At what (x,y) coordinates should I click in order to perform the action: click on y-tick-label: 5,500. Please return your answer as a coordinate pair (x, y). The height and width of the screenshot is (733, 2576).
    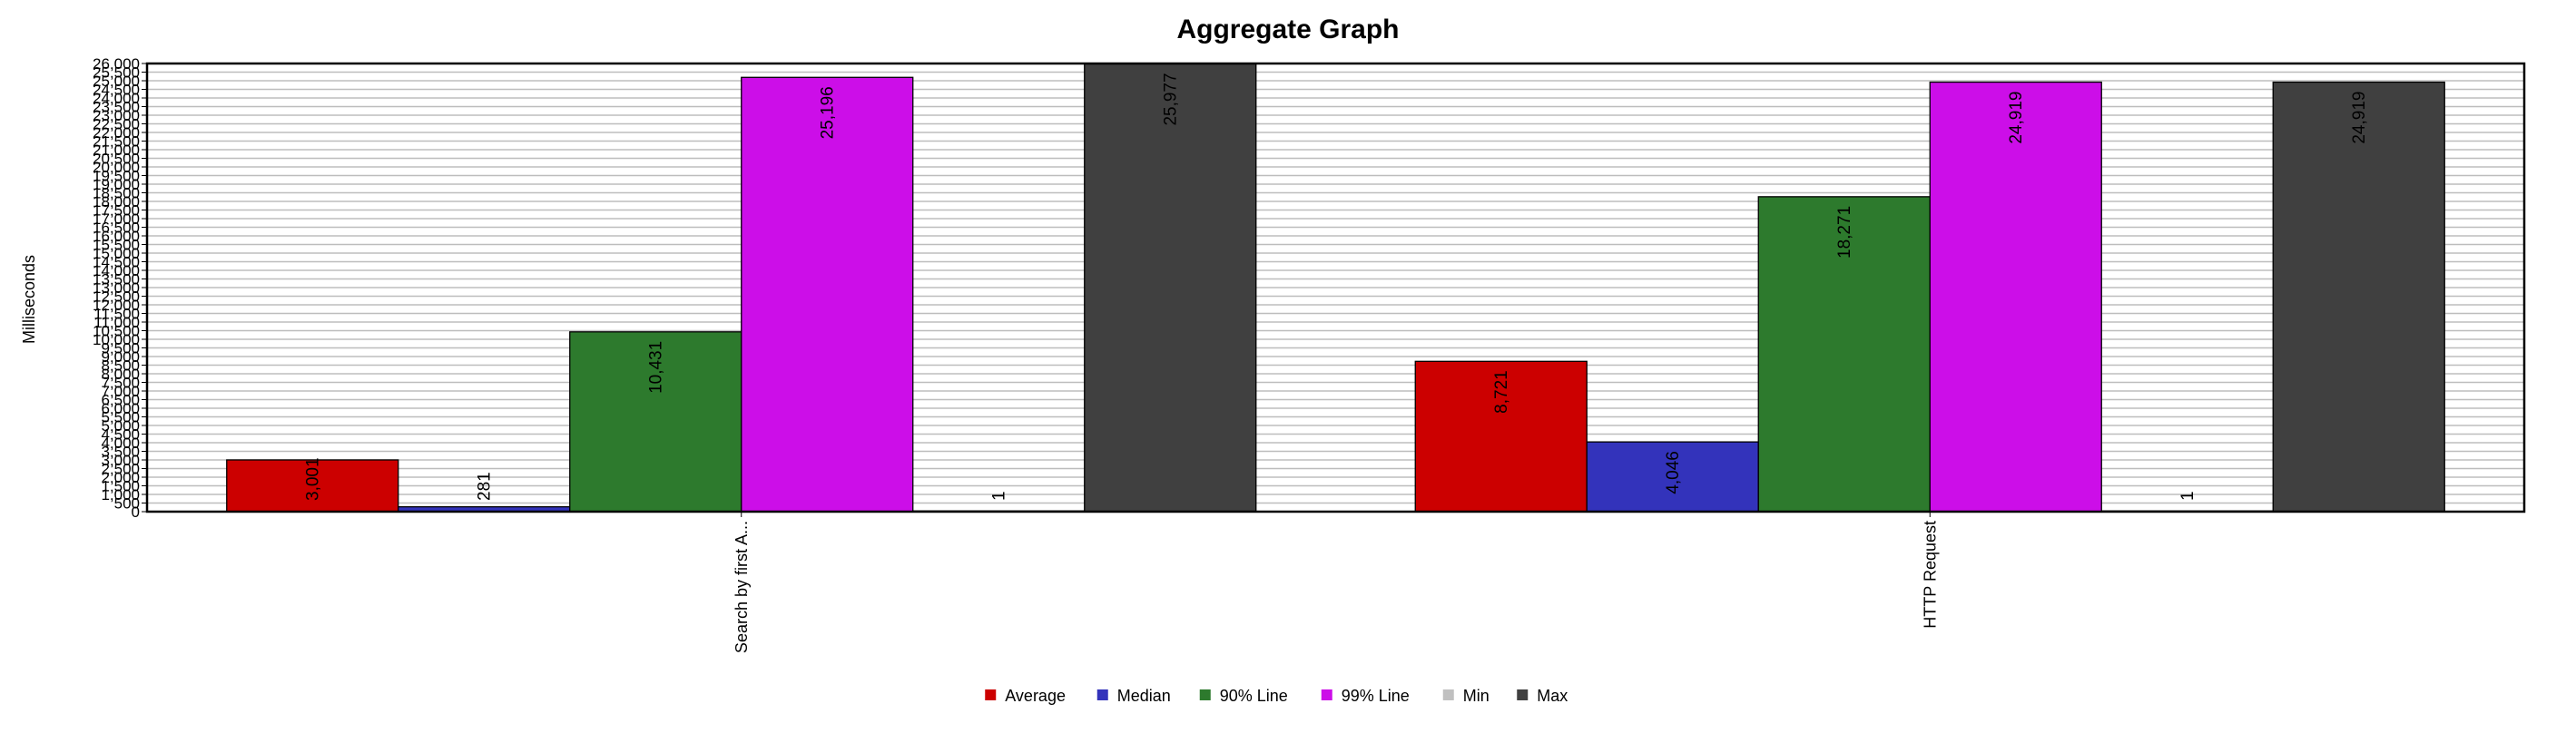
    Looking at the image, I should click on (121, 418).